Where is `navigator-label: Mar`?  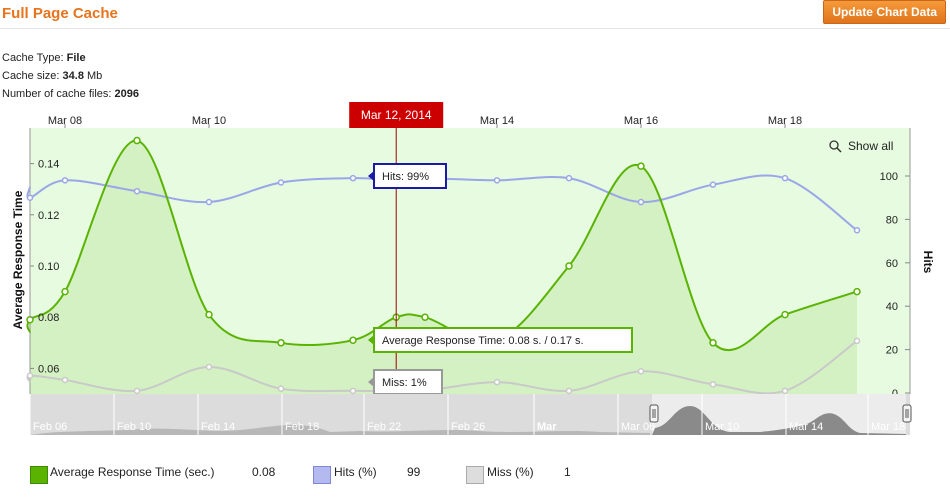 navigator-label: Mar is located at coordinates (547, 427).